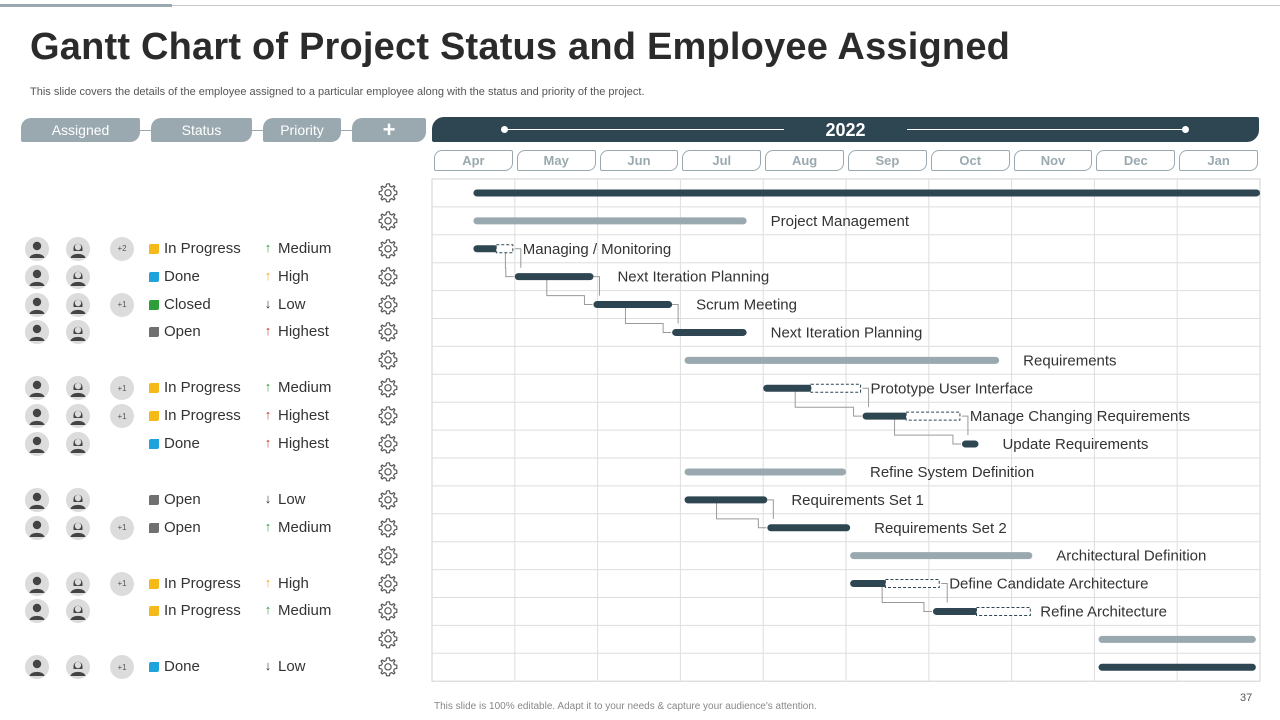  I want to click on month-label: Nov, so click(1053, 160).